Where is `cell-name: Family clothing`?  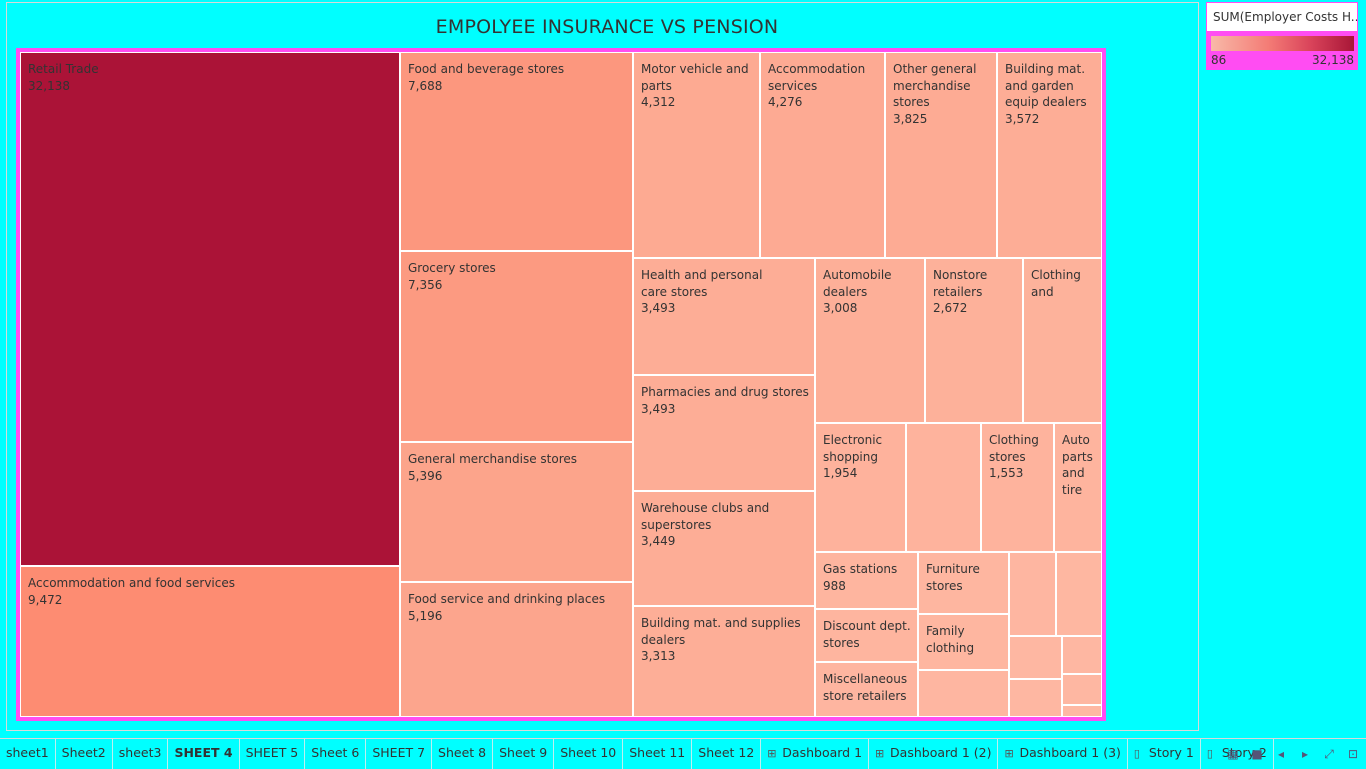
cell-name: Family clothing is located at coordinates (950, 639).